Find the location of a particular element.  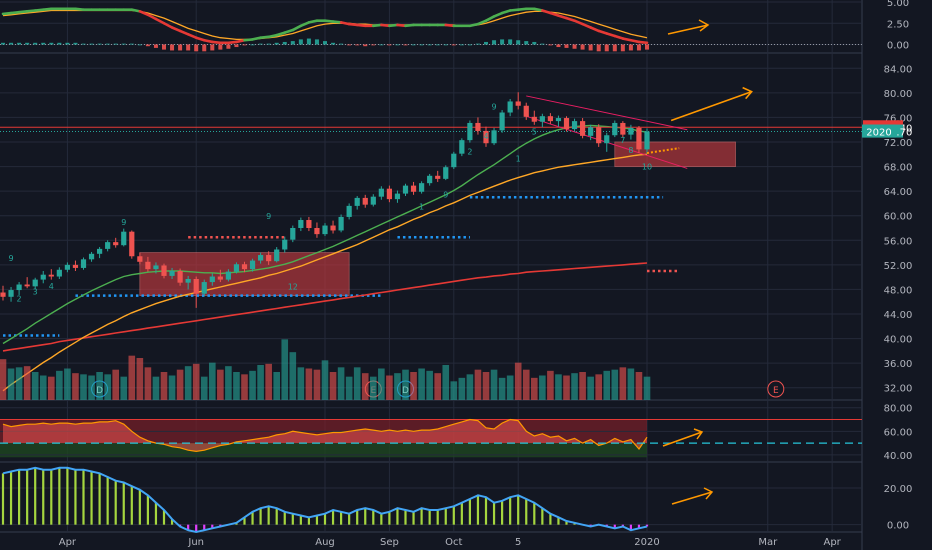

time-axis-label: Apr is located at coordinates (68, 542).